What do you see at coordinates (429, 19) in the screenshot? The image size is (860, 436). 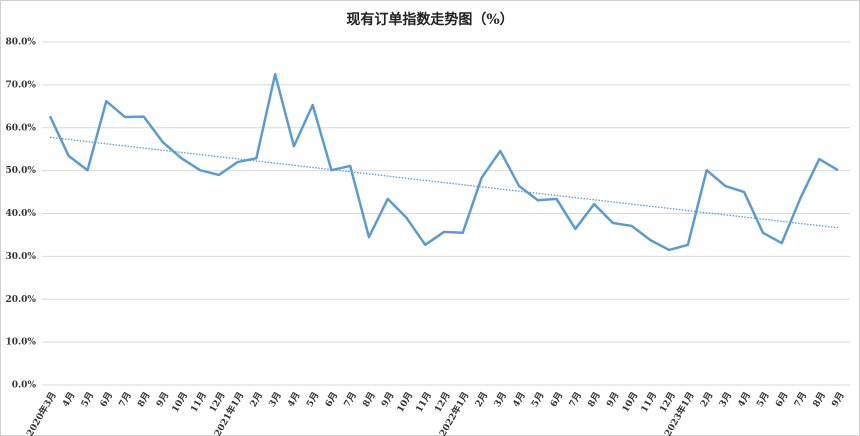 I see `chart-title: 现有订单指数走势图（%）` at bounding box center [429, 19].